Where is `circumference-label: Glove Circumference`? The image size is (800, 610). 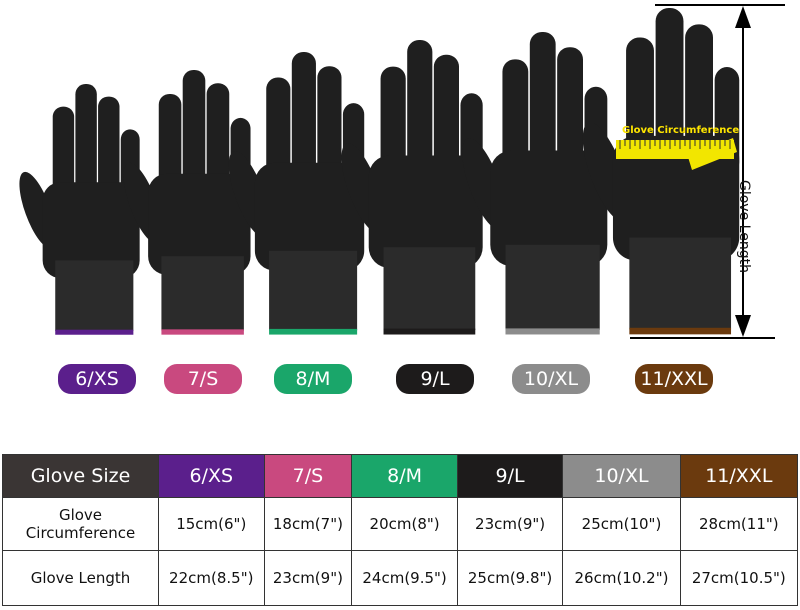 circumference-label: Glove Circumference is located at coordinates (681, 130).